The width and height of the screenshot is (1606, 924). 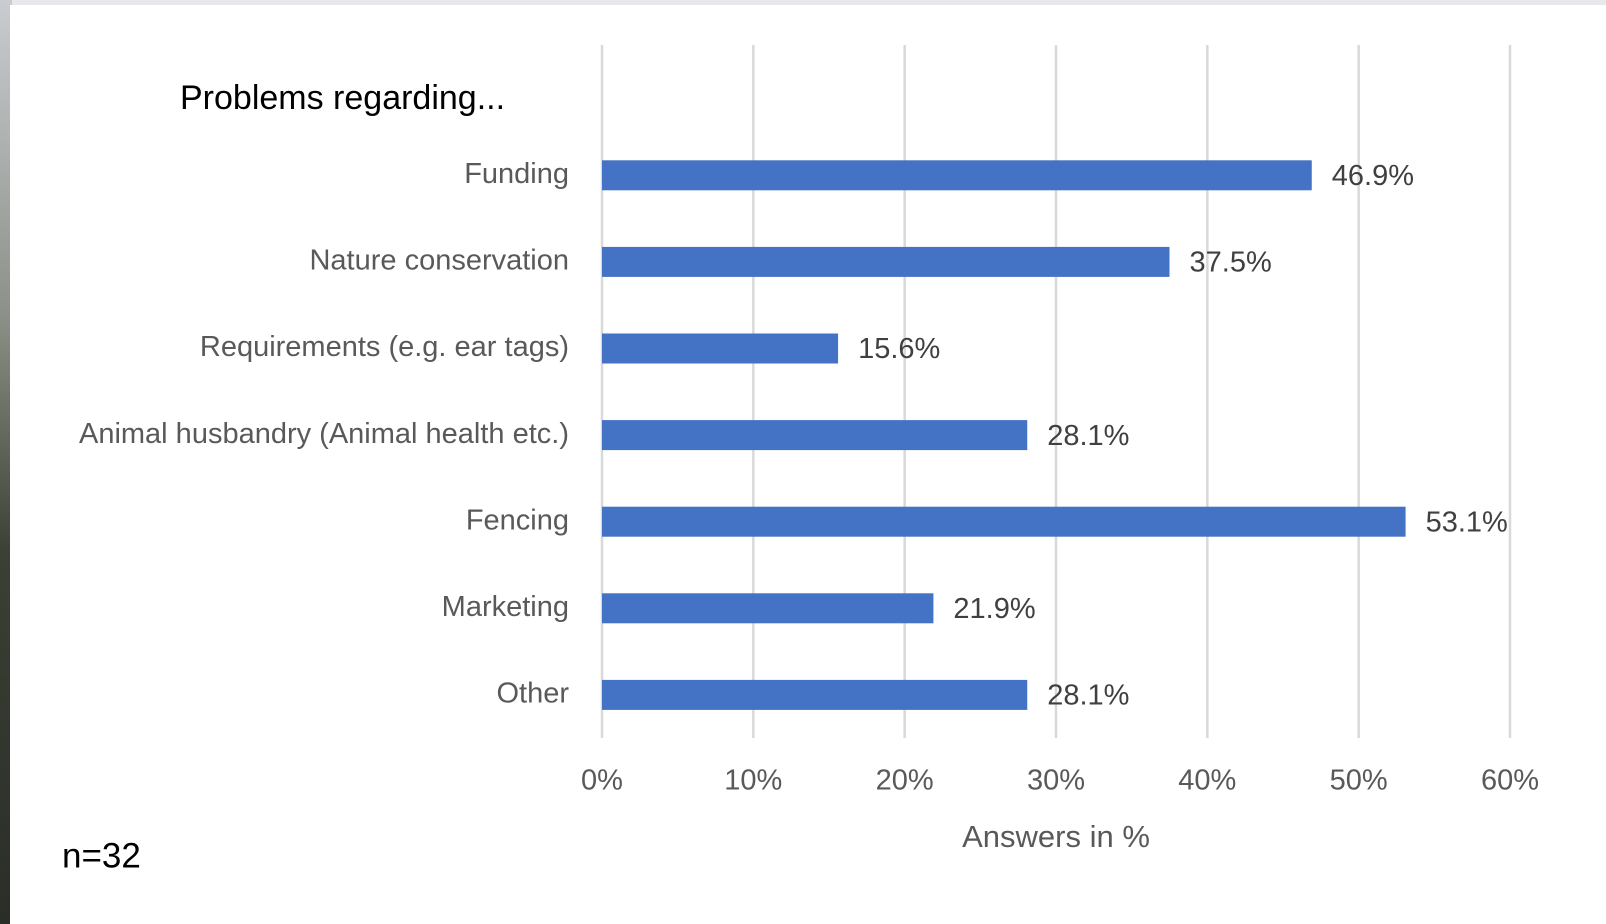 What do you see at coordinates (1056, 781) in the screenshot?
I see `x-tick-label: 30%` at bounding box center [1056, 781].